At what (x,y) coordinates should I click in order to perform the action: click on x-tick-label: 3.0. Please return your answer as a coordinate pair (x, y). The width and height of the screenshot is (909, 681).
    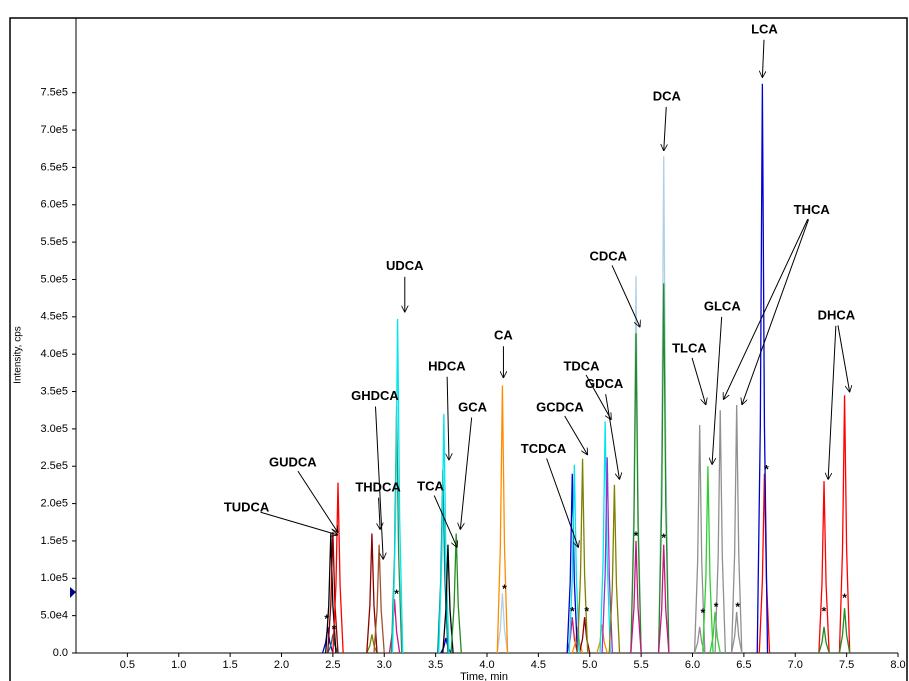
    Looking at the image, I should click on (384, 665).